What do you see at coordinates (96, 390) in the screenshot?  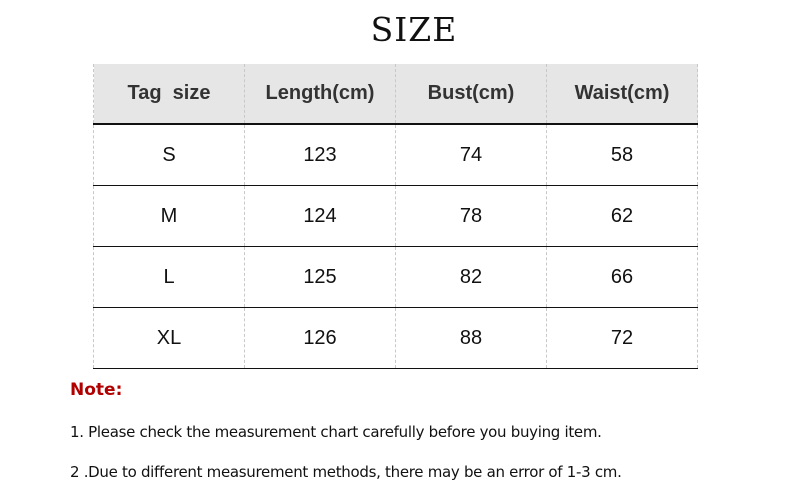 I see `note-label: Note:` at bounding box center [96, 390].